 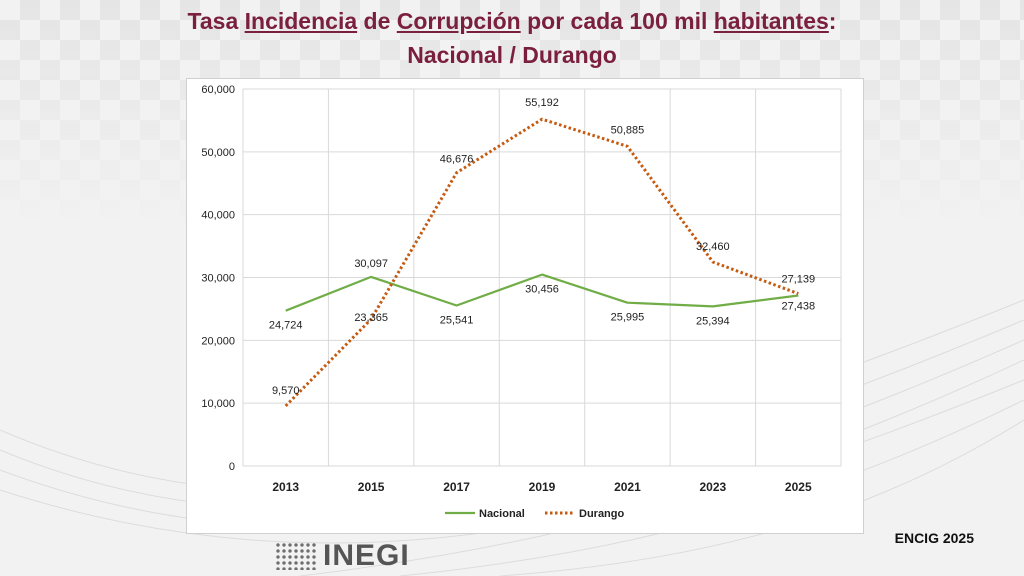 I want to click on data-label-nacional: 25,995, so click(x=628, y=318).